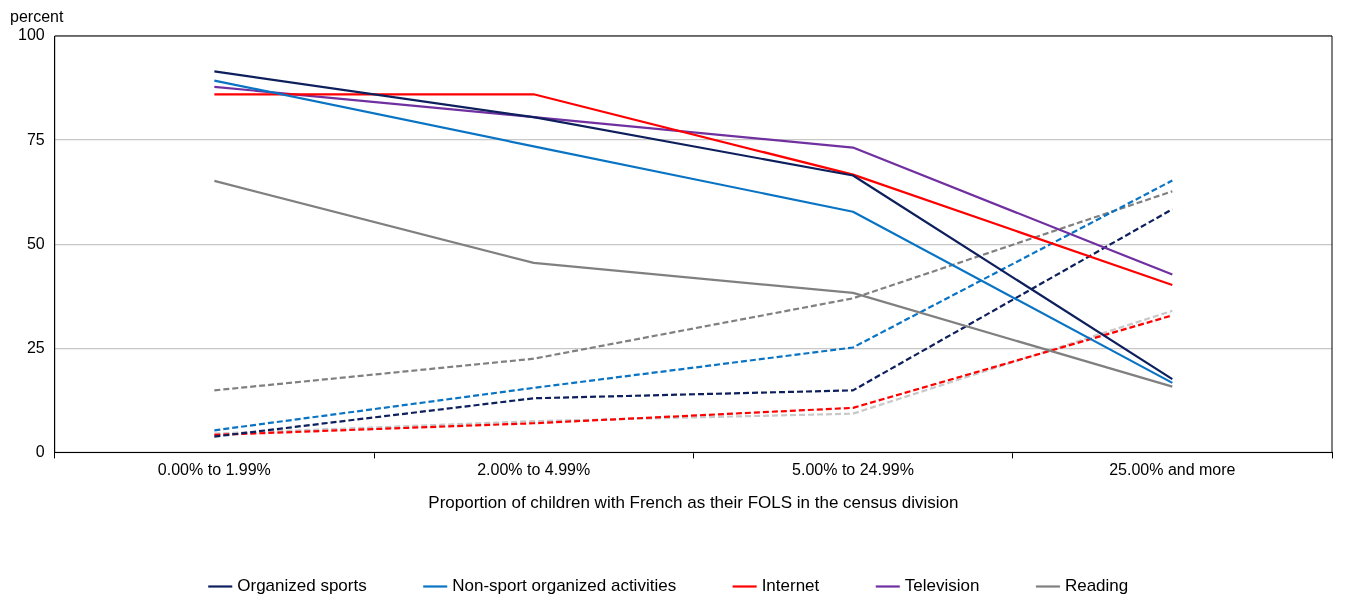 Image resolution: width=1348 pixels, height=613 pixels. Describe the element at coordinates (37, 17) in the screenshot. I see `y-axis-title: percent` at that location.